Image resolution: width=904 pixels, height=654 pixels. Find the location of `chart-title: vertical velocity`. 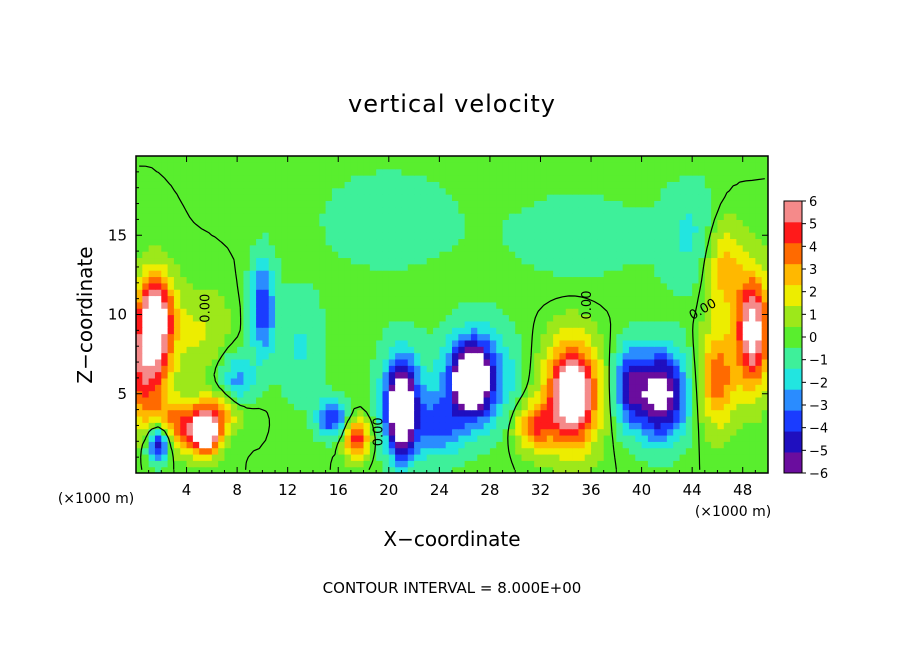

chart-title: vertical velocity is located at coordinates (452, 104).